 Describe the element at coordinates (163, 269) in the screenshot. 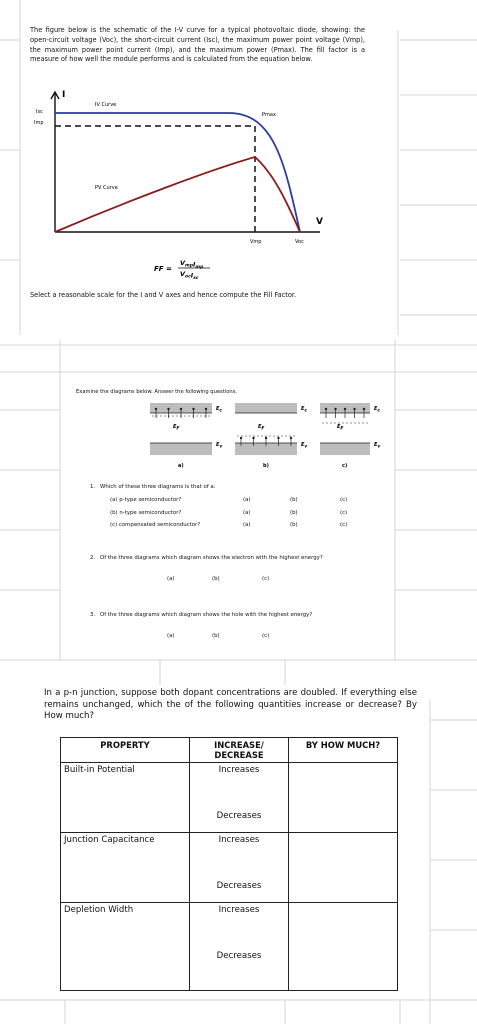

I see `formula-lhs: FF =` at that location.